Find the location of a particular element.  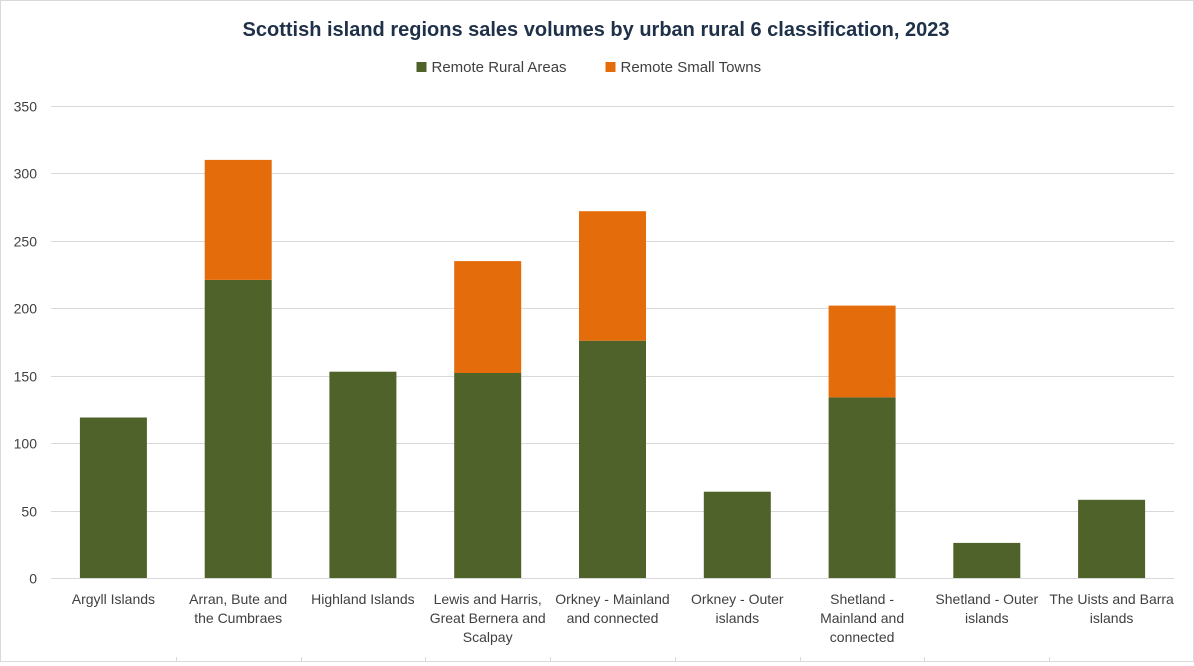

x-tick-label: Highland Islands is located at coordinates (363, 599).